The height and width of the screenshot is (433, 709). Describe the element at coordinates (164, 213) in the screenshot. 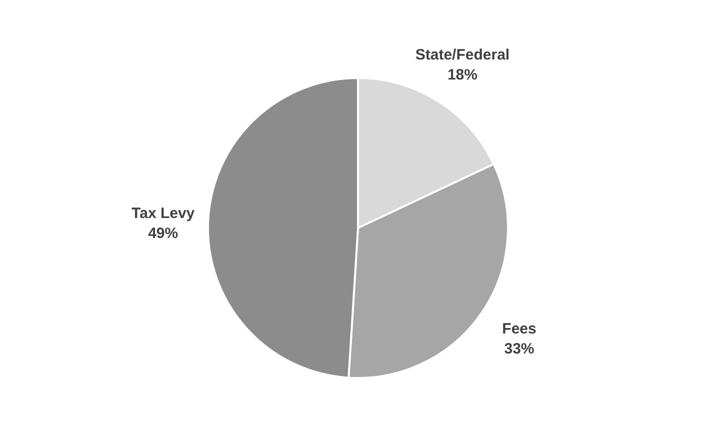

I see `slice-label: Tax Levy` at that location.